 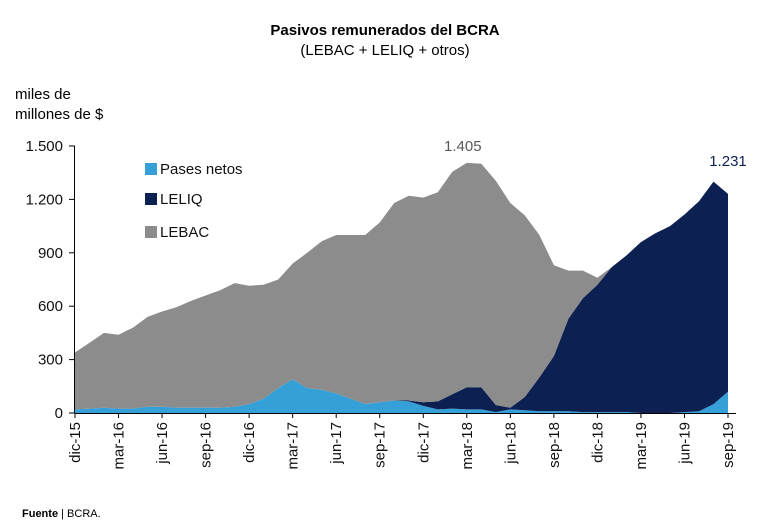 What do you see at coordinates (59, 413) in the screenshot?
I see `y-tick-label: 0` at bounding box center [59, 413].